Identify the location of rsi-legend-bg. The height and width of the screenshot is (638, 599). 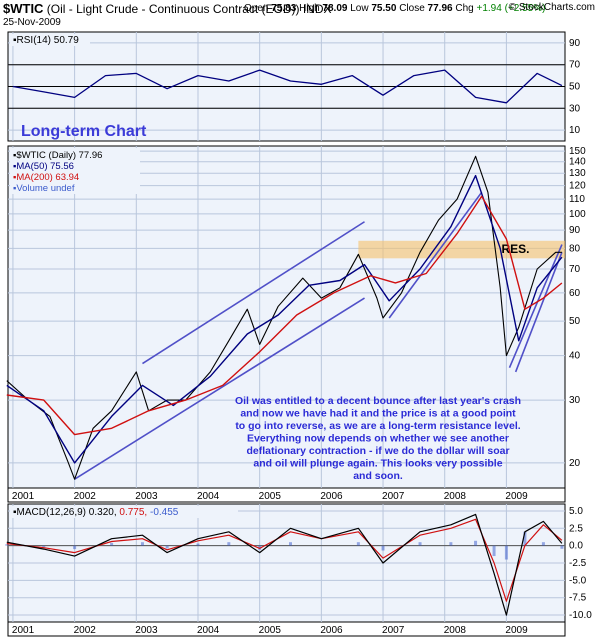
(50, 40).